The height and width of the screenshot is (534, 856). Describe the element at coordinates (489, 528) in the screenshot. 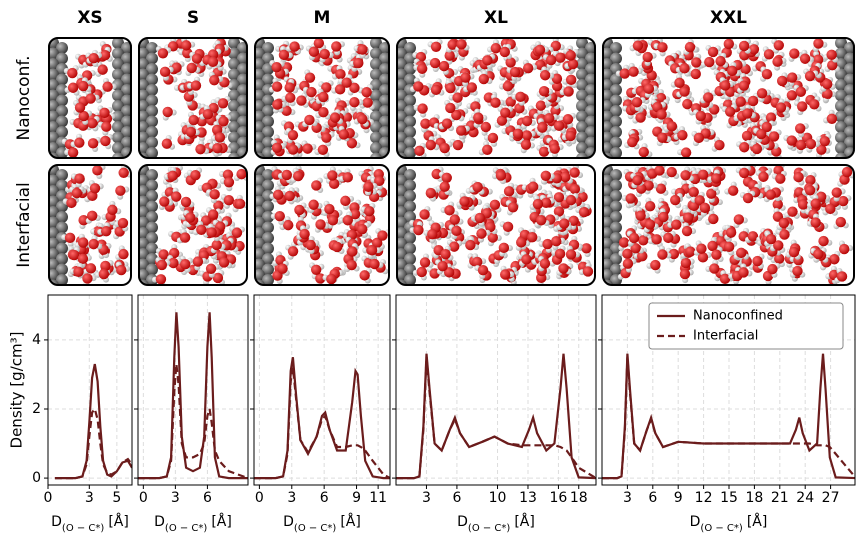

I see `x-label-sub: (O − C*)` at that location.